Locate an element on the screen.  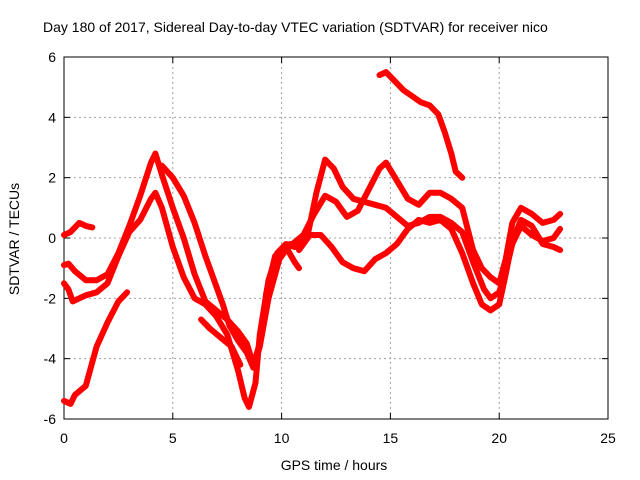
y-tick-label: 6 is located at coordinates (52, 57).